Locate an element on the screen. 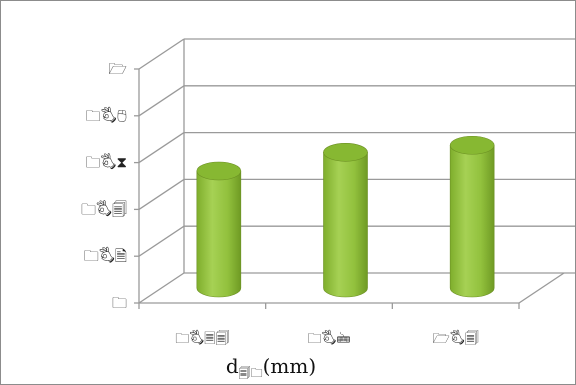  x-axis-label-sub: 🗐🗀 is located at coordinates (251, 372).